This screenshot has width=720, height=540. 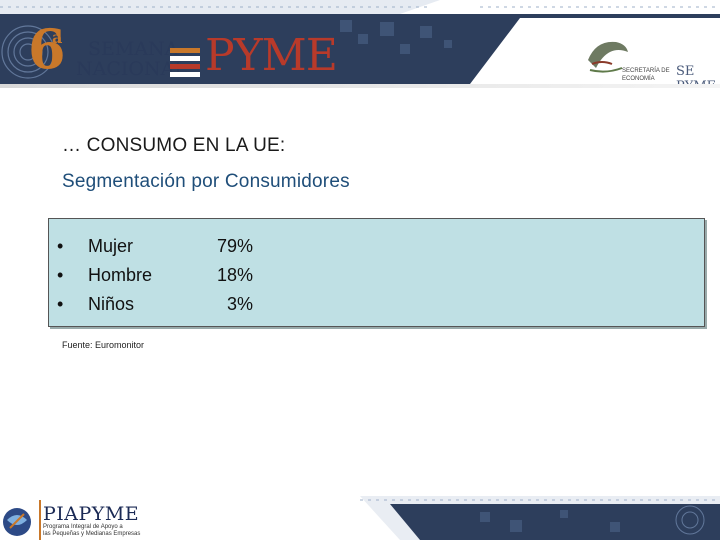 I want to click on piapyme-brand: PIAPYME, so click(x=91, y=514).